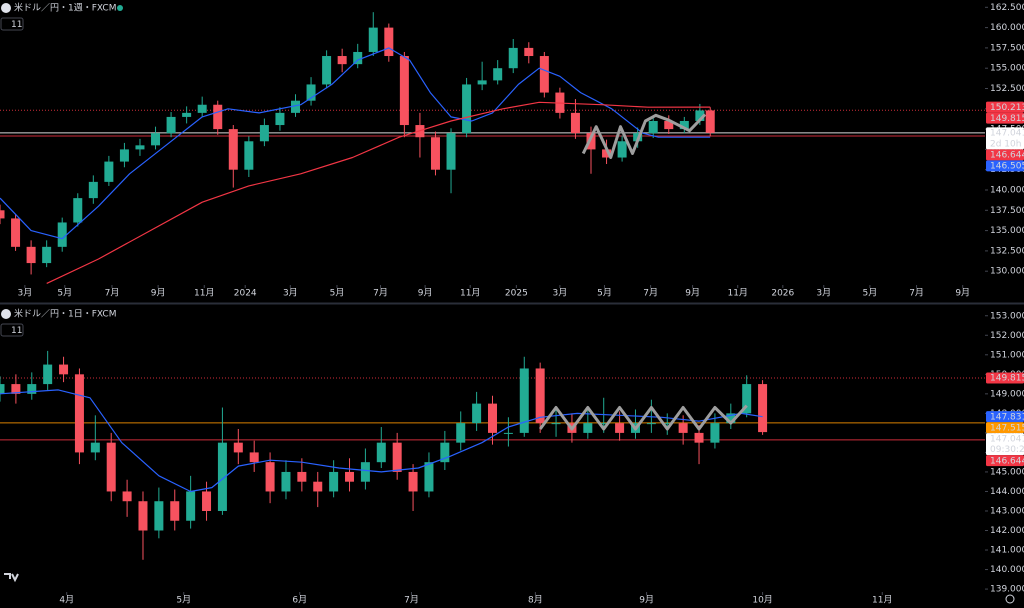 Image resolution: width=1024 pixels, height=608 pixels. I want to click on drawing, so click(643, 417).